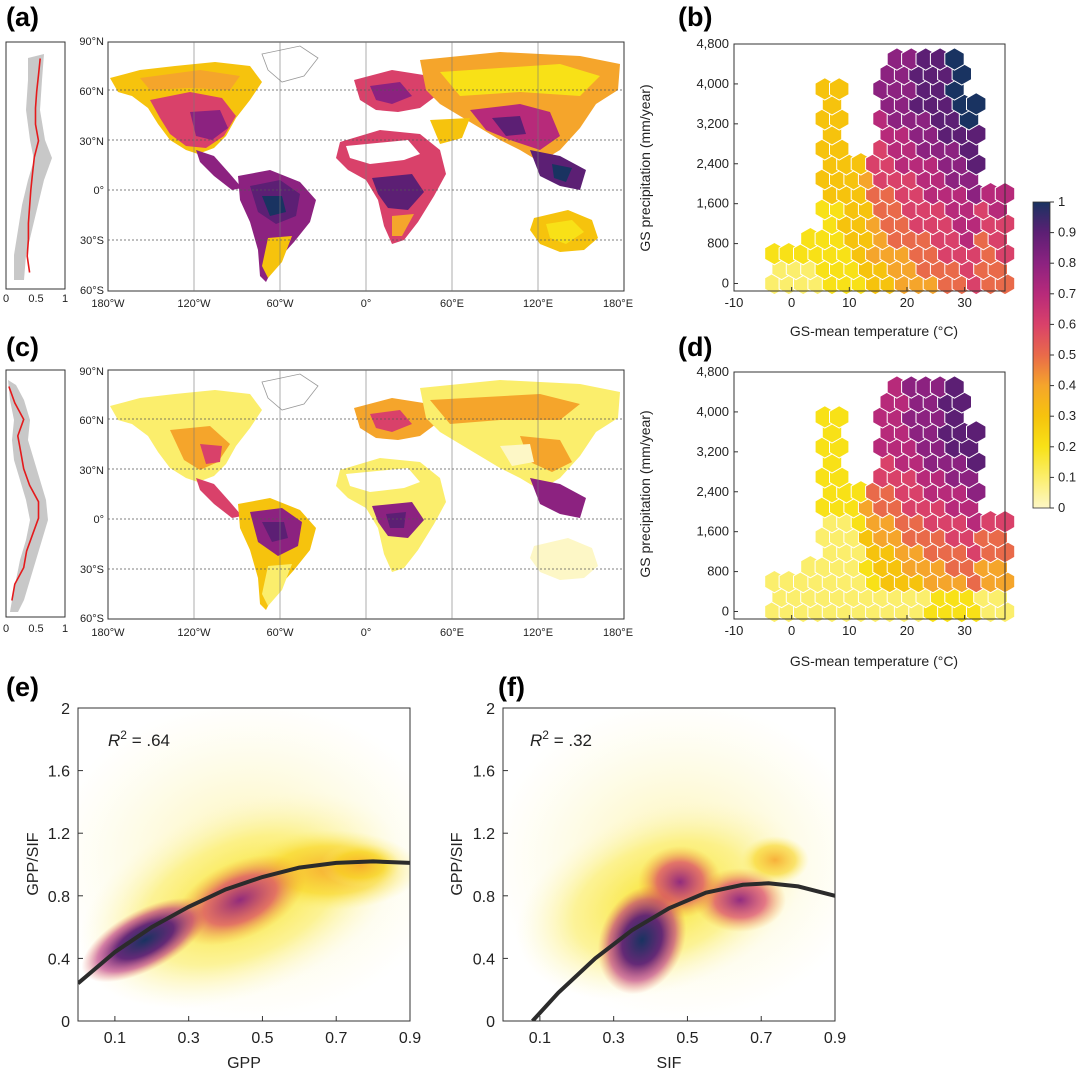 The image size is (1080, 1076). I want to click on map-a-lat-60s: 60°S, so click(92, 291).